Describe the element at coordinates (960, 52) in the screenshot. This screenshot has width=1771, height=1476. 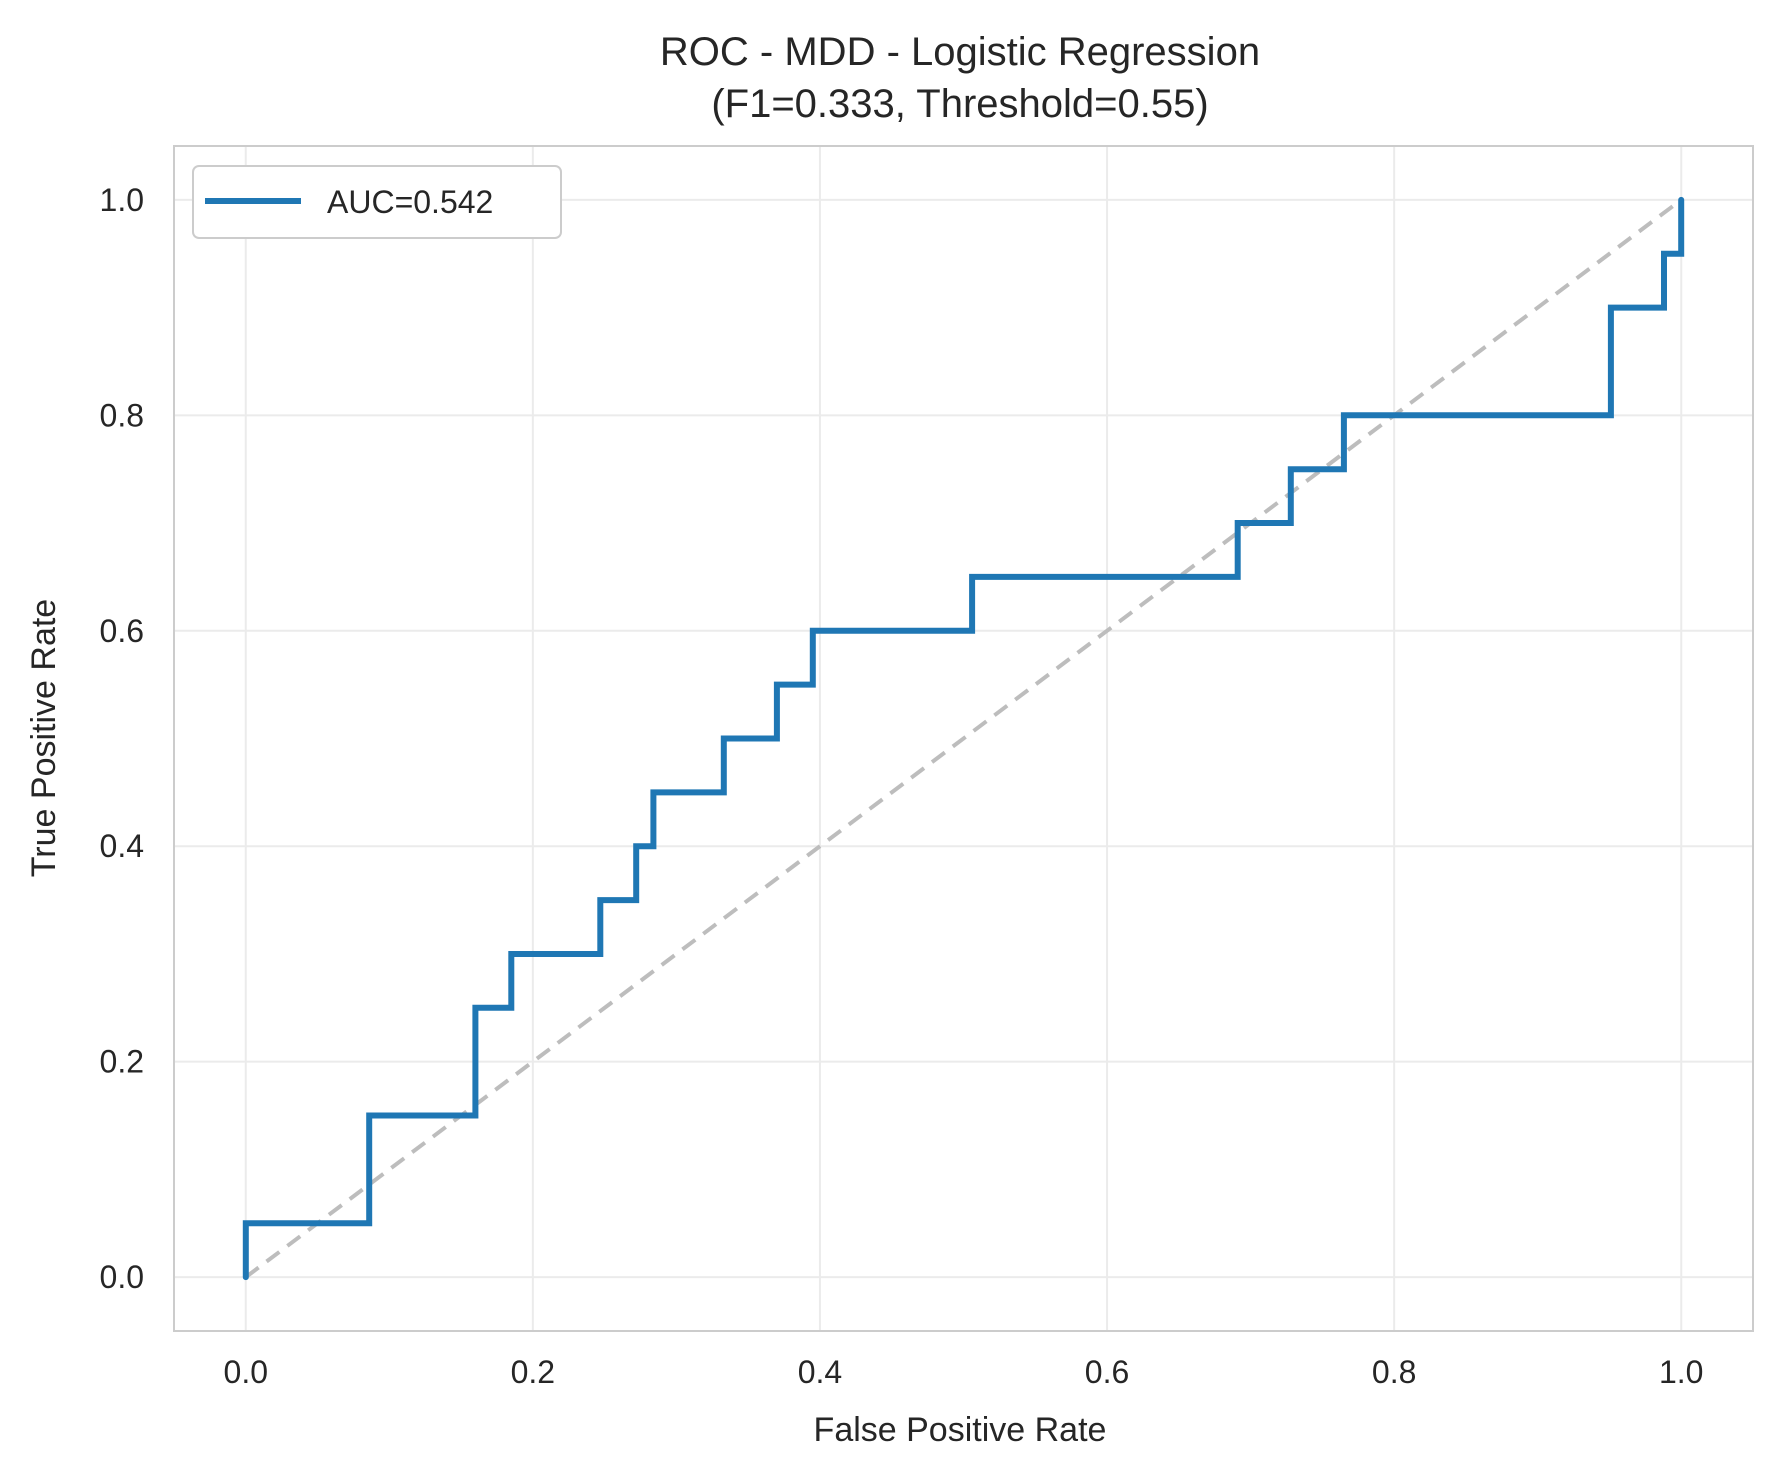
I see `chart-title: ROC - MDD - Logistic Regression` at that location.